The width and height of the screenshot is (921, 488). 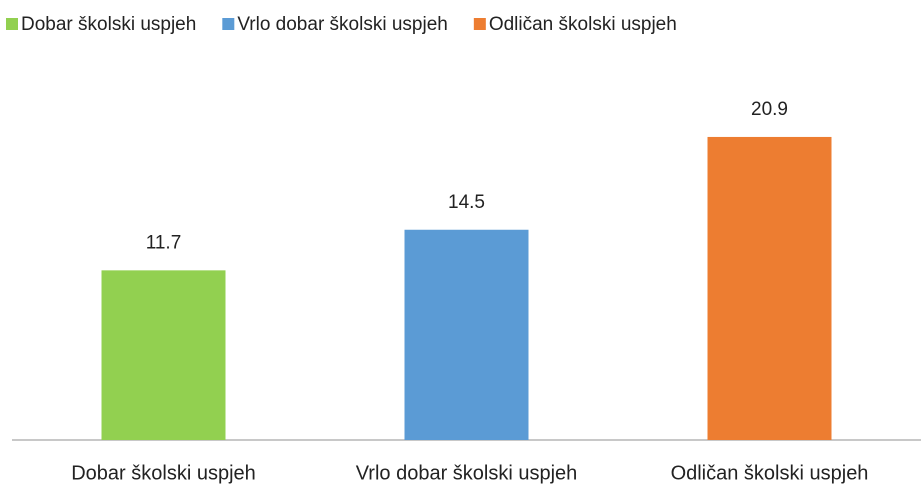 I want to click on legend-label: Odličan školski uspjeh, so click(x=583, y=24).